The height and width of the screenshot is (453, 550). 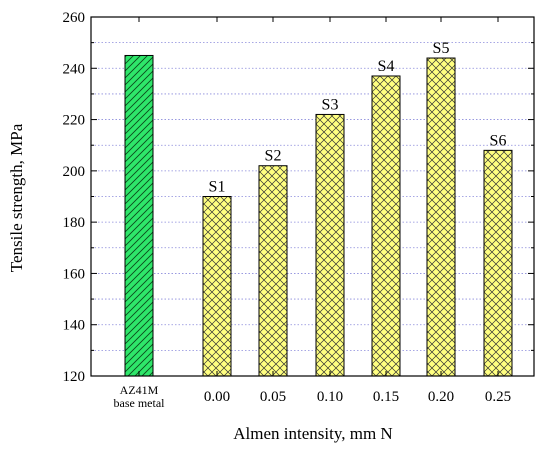 I want to click on bar-data-label: S4, so click(x=386, y=66).